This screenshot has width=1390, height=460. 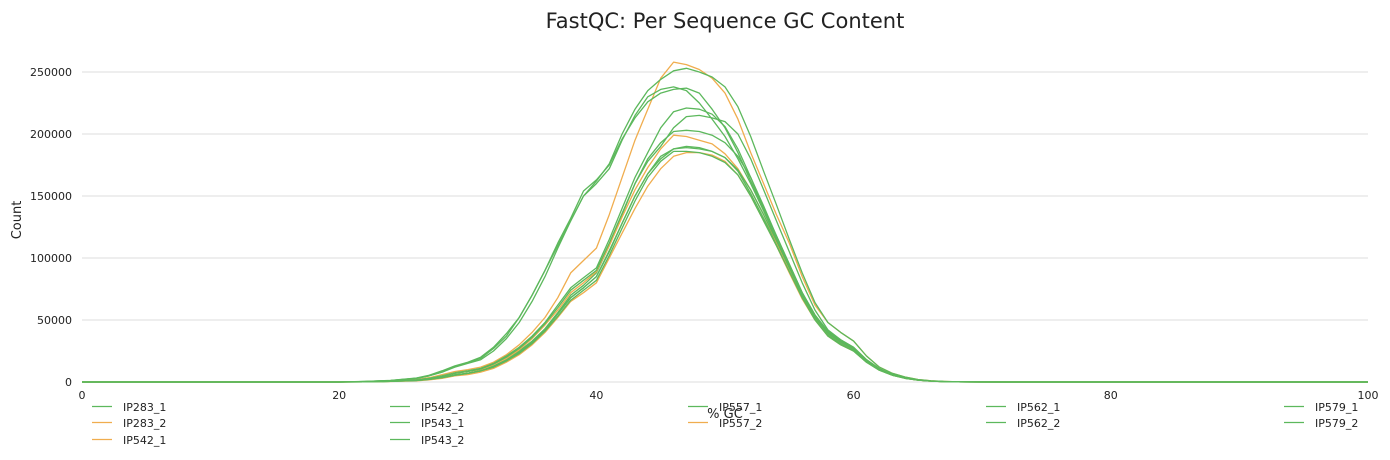 I want to click on legend-item: IP579_1, so click(x=1321, y=407).